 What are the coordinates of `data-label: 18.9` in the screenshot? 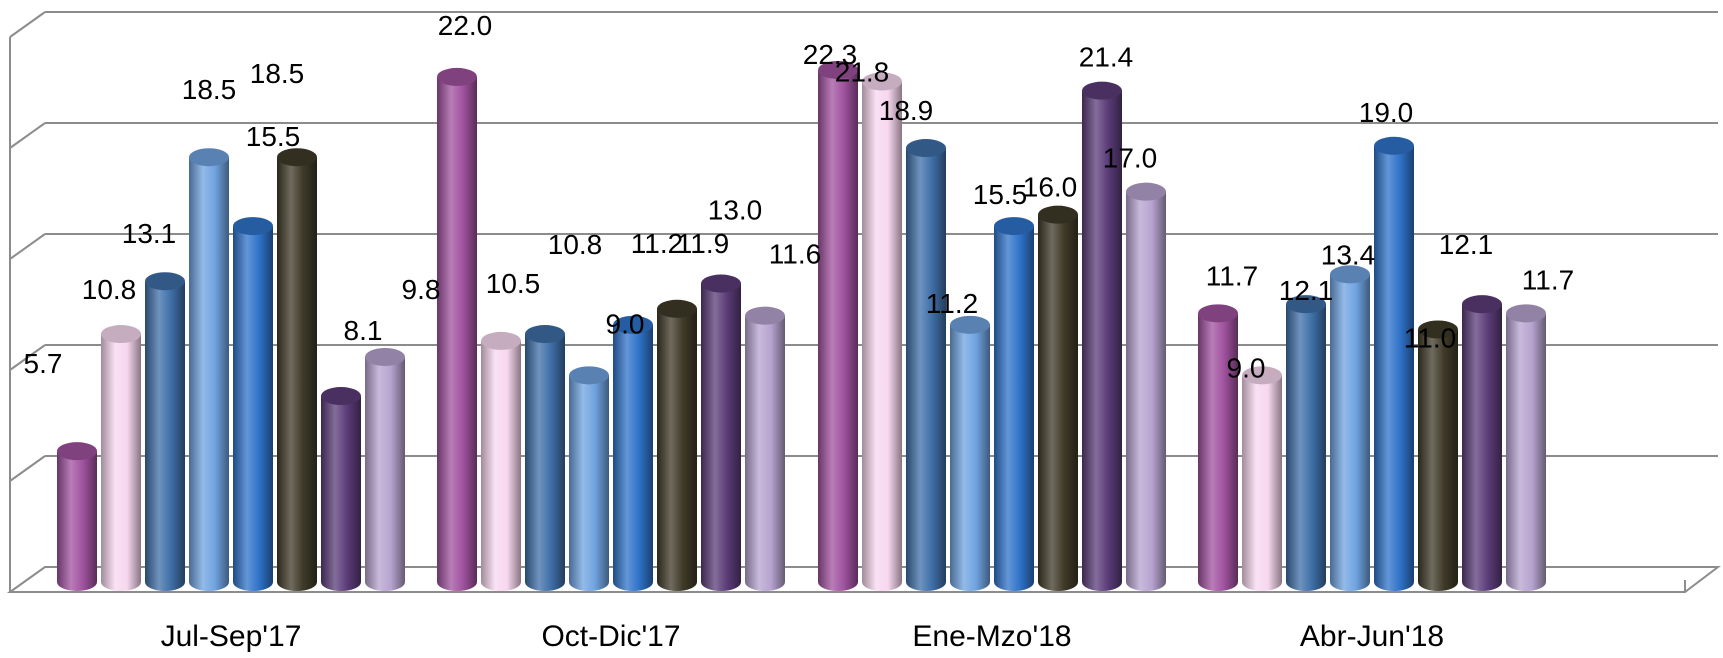 It's located at (906, 110).